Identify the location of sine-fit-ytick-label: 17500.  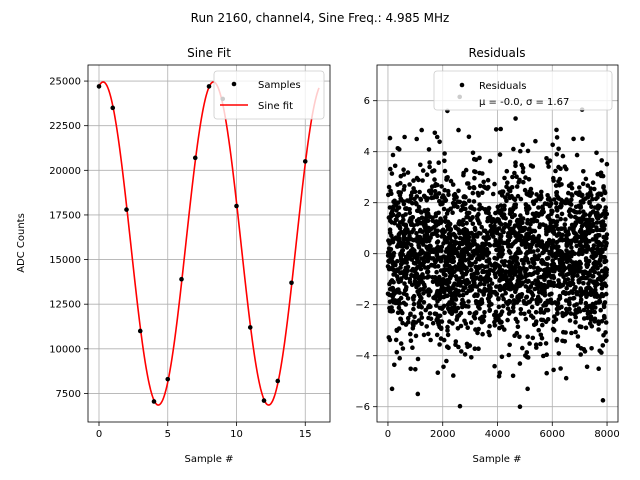
(65, 215).